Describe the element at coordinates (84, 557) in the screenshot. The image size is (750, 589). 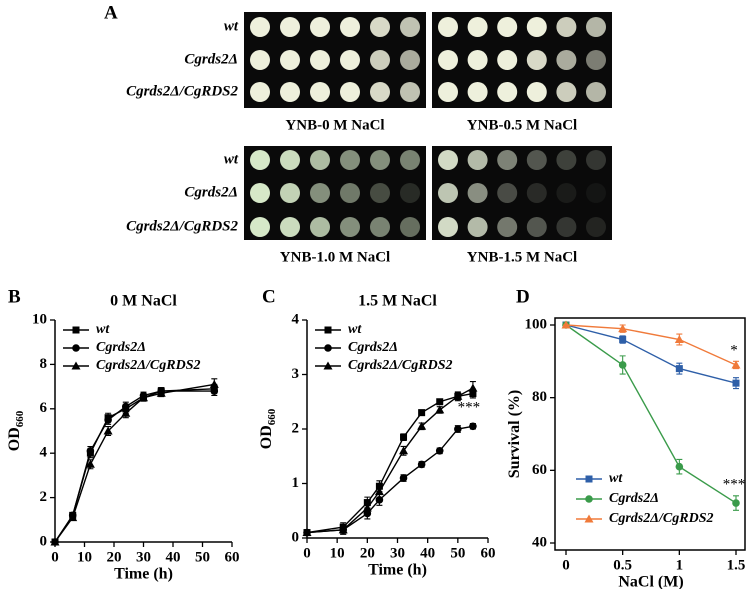
I see `x-tick-label: 10` at that location.